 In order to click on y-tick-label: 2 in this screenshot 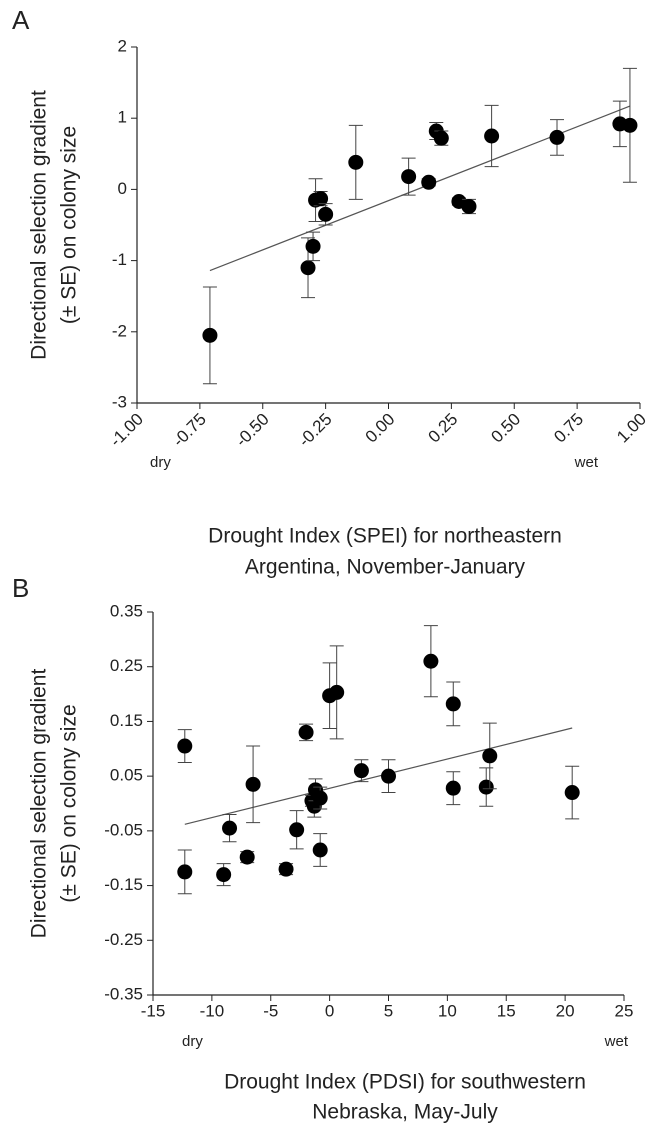, I will do `click(122, 45)`.